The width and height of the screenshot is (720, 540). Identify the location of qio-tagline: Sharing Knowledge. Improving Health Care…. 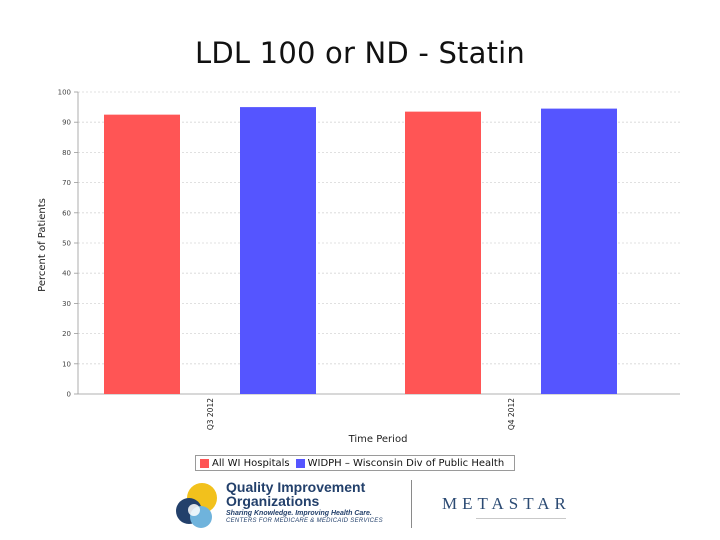
(299, 513).